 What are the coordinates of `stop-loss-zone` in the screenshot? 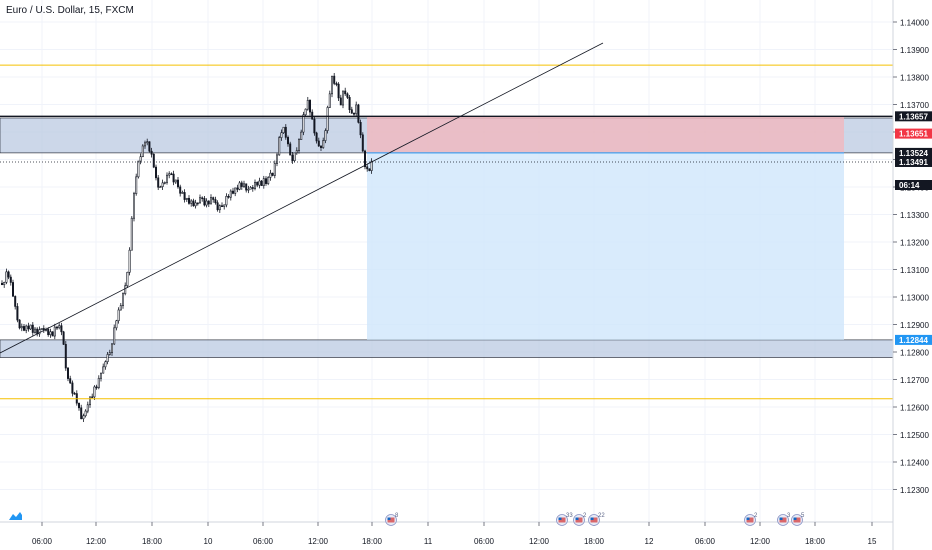 It's located at (605, 134).